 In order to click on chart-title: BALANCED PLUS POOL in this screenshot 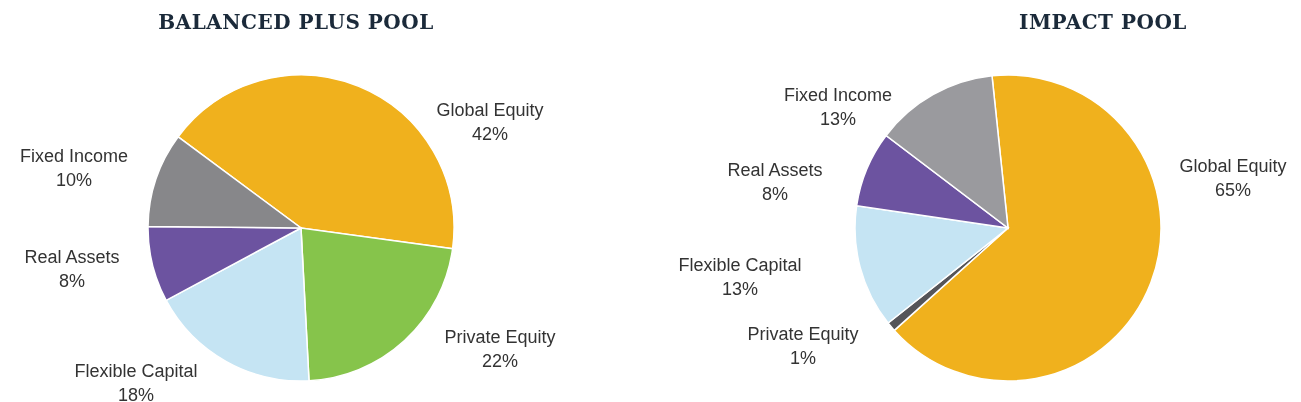, I will do `click(296, 22)`.